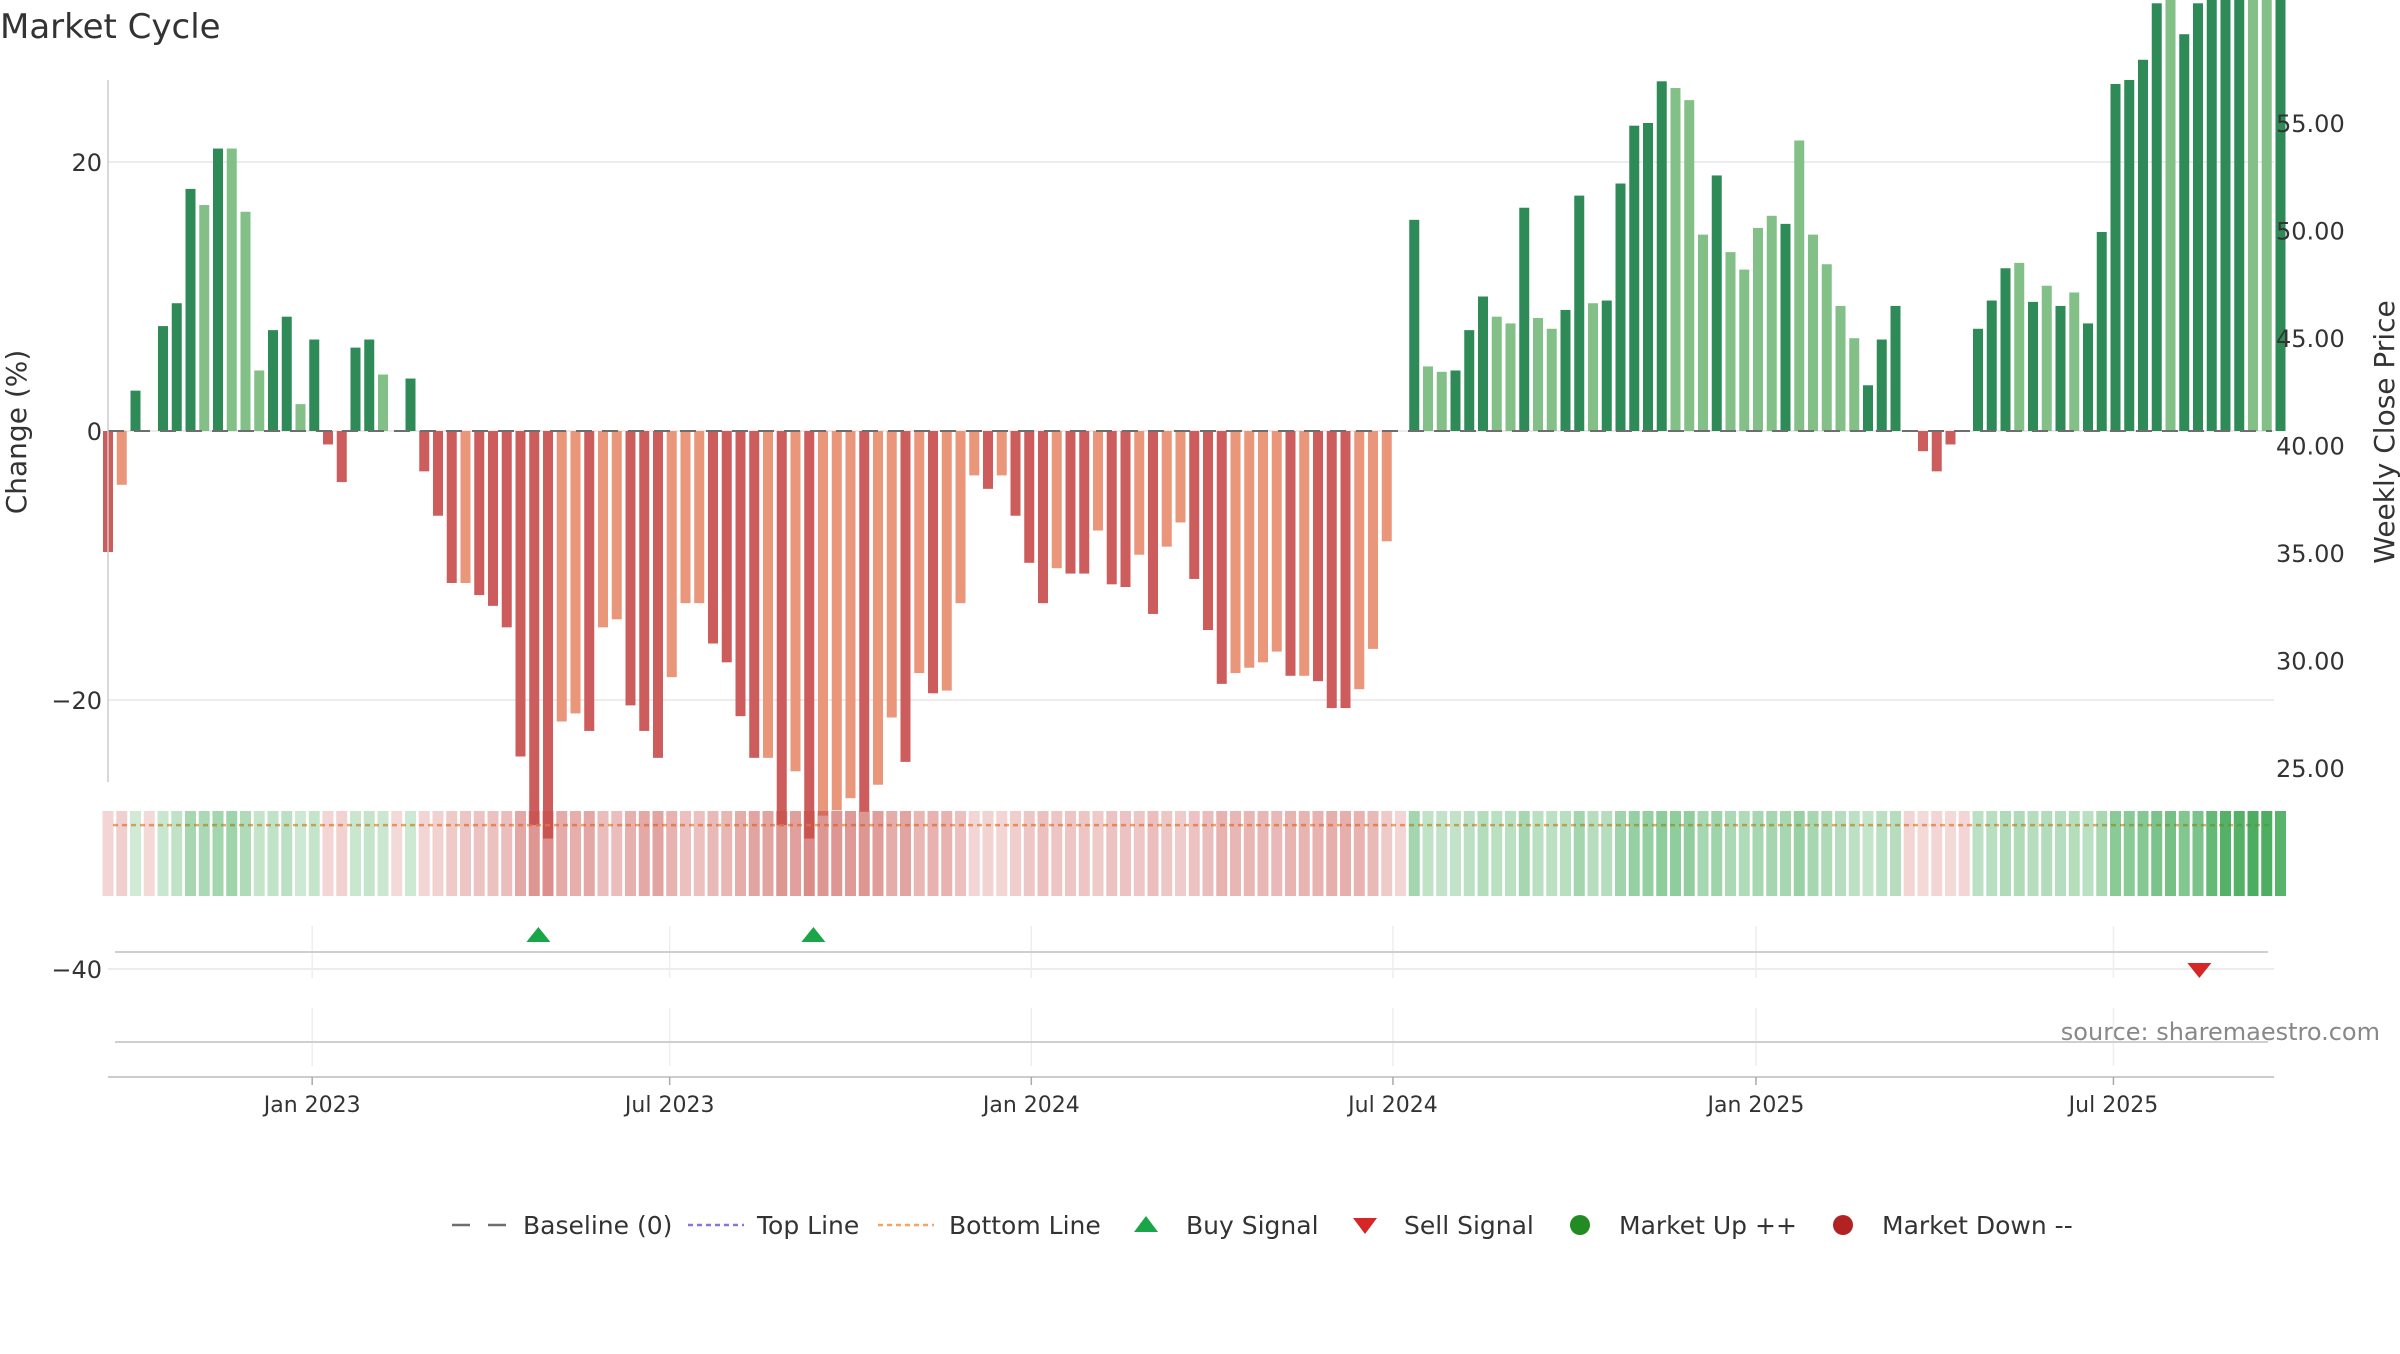  I want to click on sell-signal-marker, so click(2199, 970).